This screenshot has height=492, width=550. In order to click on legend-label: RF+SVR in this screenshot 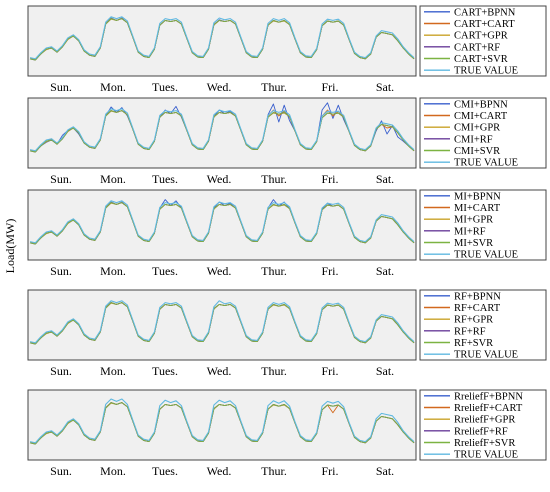, I will do `click(473, 343)`.